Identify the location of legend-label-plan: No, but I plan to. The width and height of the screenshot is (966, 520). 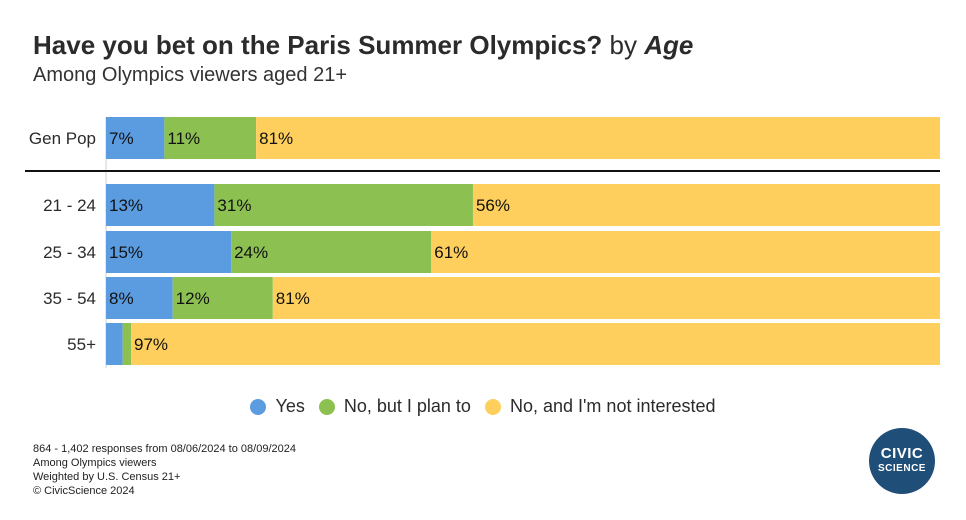
(407, 406).